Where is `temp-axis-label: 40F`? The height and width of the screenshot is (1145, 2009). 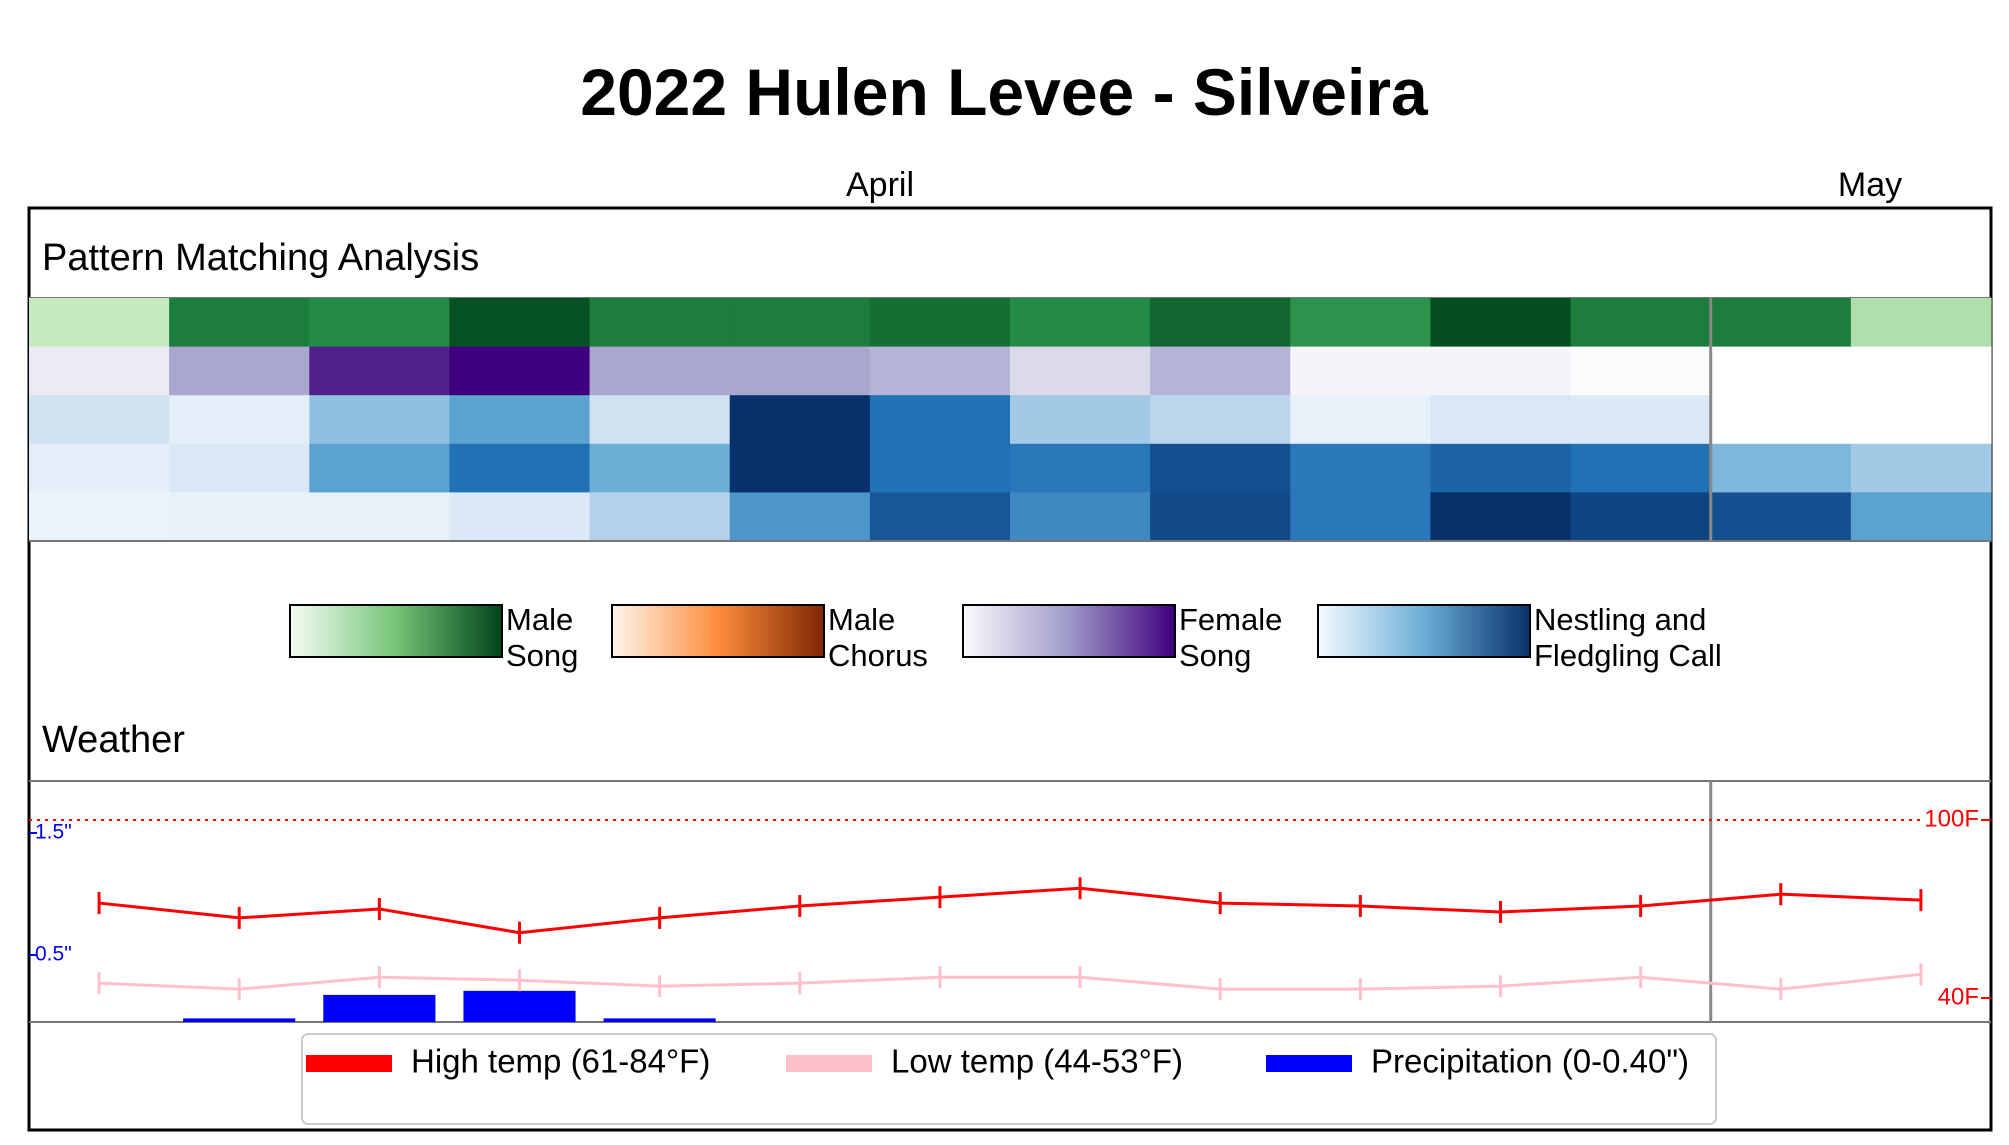
temp-axis-label: 40F is located at coordinates (1958, 996).